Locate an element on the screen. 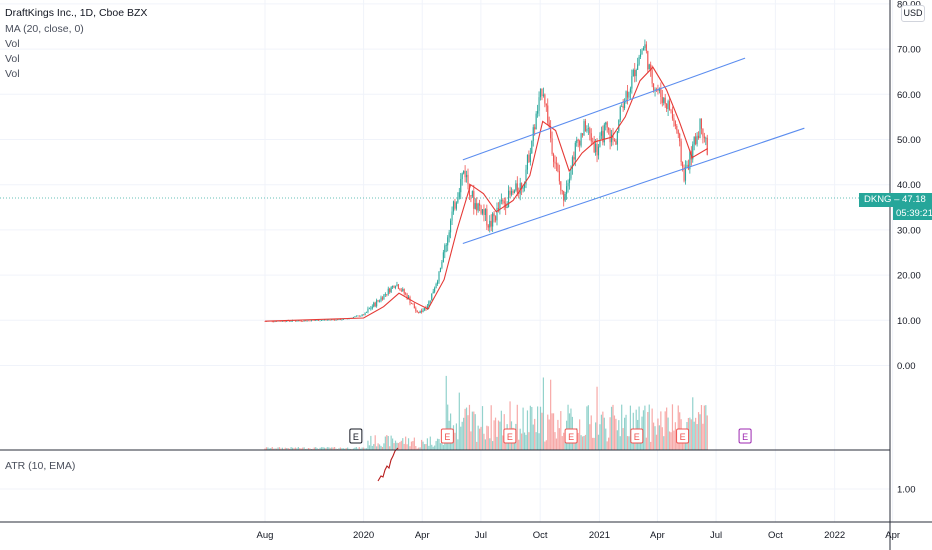 This screenshot has width=932, height=550. volume-bars is located at coordinates (486, 412).